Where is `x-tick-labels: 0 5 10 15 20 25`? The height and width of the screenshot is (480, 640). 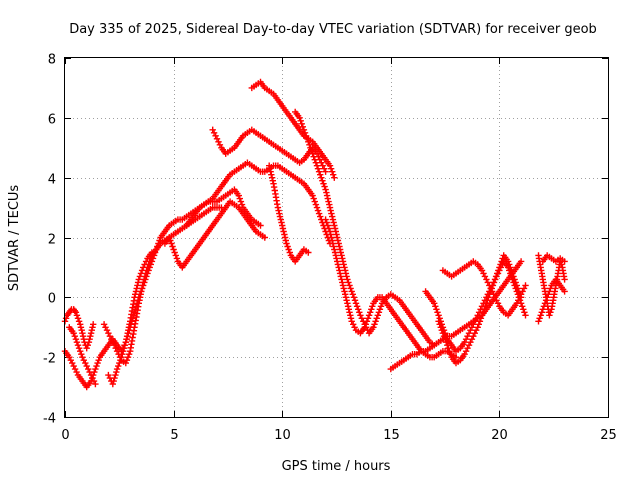 x-tick-labels: 0 5 10 15 20 25 is located at coordinates (338, 435).